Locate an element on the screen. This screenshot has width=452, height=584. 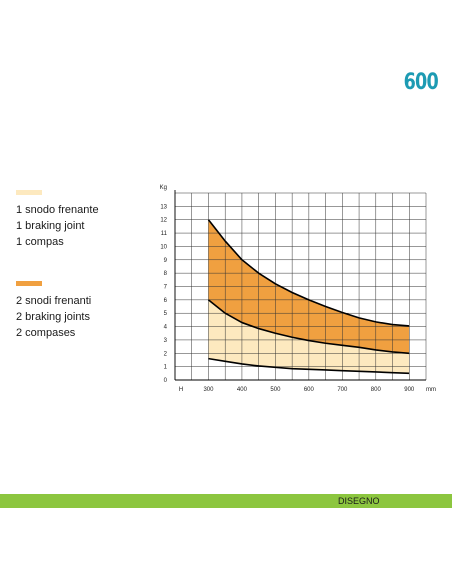
x-axis-prefix: H is located at coordinates (181, 390).